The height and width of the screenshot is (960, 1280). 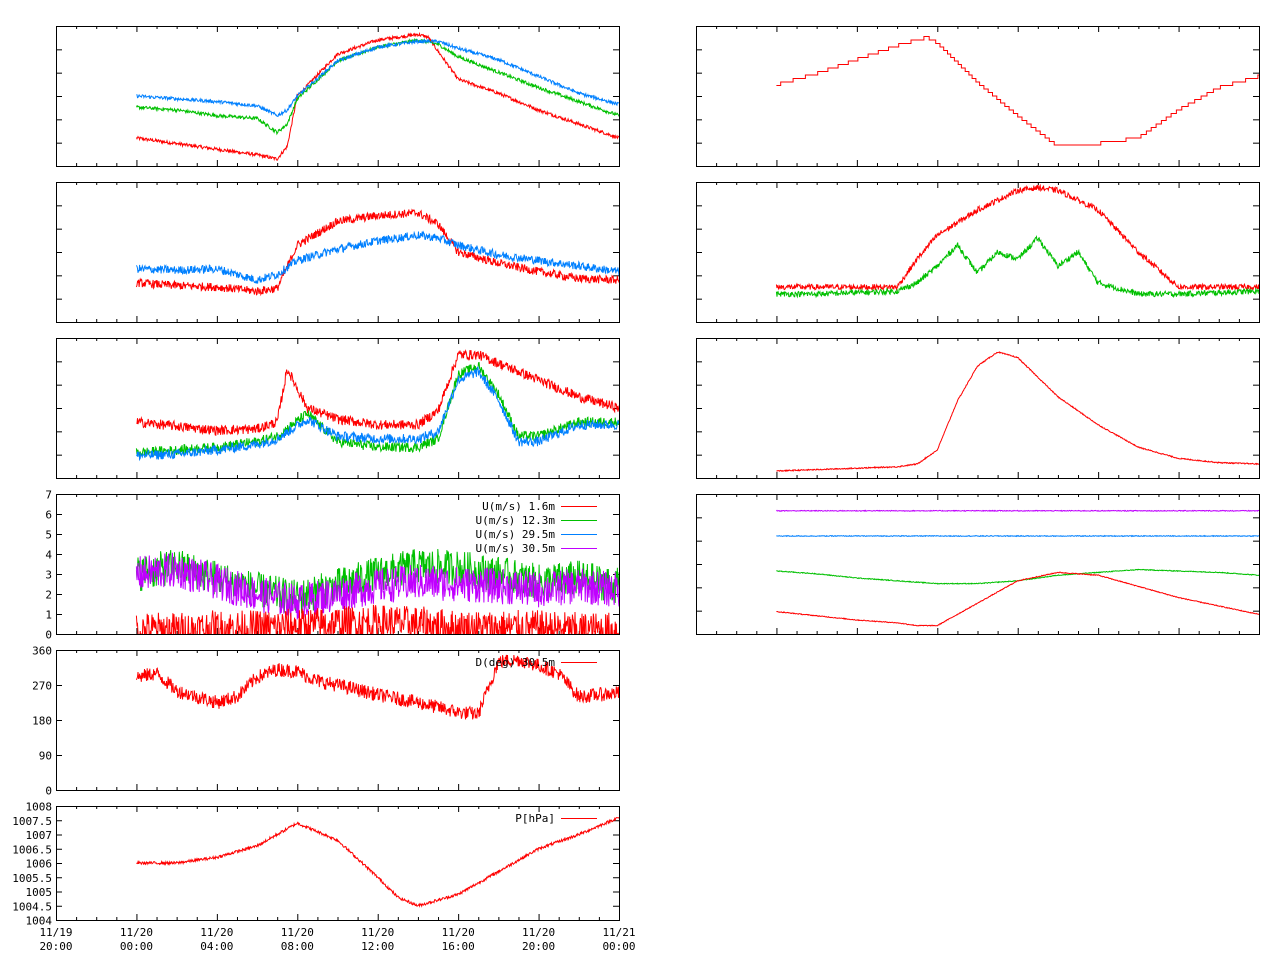 I want to click on legend-label: U(m/s) 29.5m, so click(x=516, y=534).